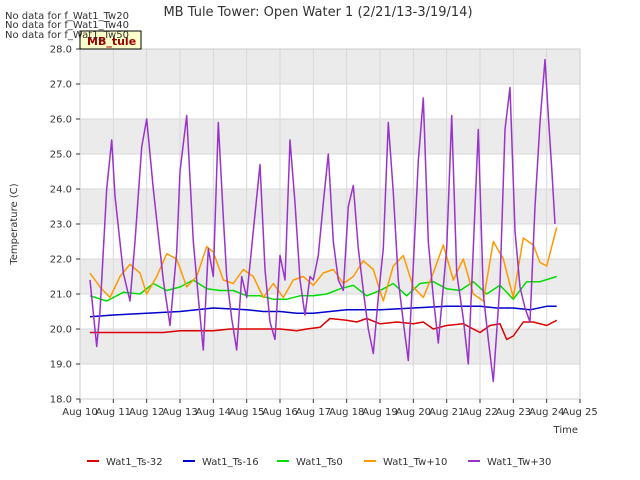 The image size is (640, 480). What do you see at coordinates (513, 412) in the screenshot?
I see `x-tick-label: Aug 23` at bounding box center [513, 412].